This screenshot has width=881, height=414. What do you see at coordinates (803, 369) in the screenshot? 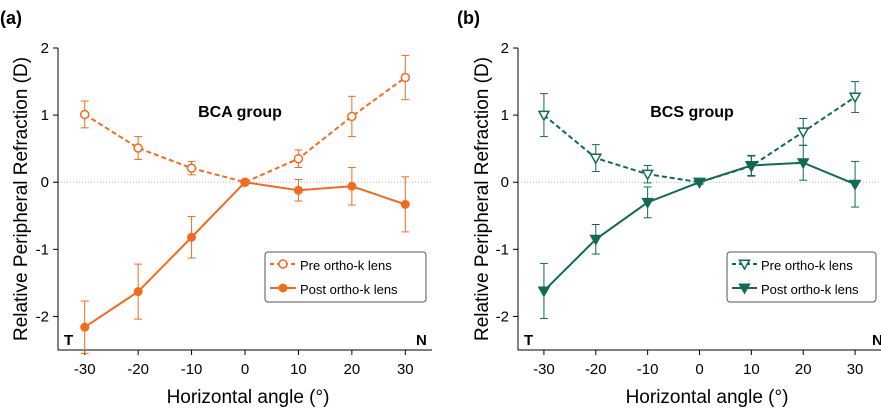
I see `panel-b-xtick-label: 20` at bounding box center [803, 369].